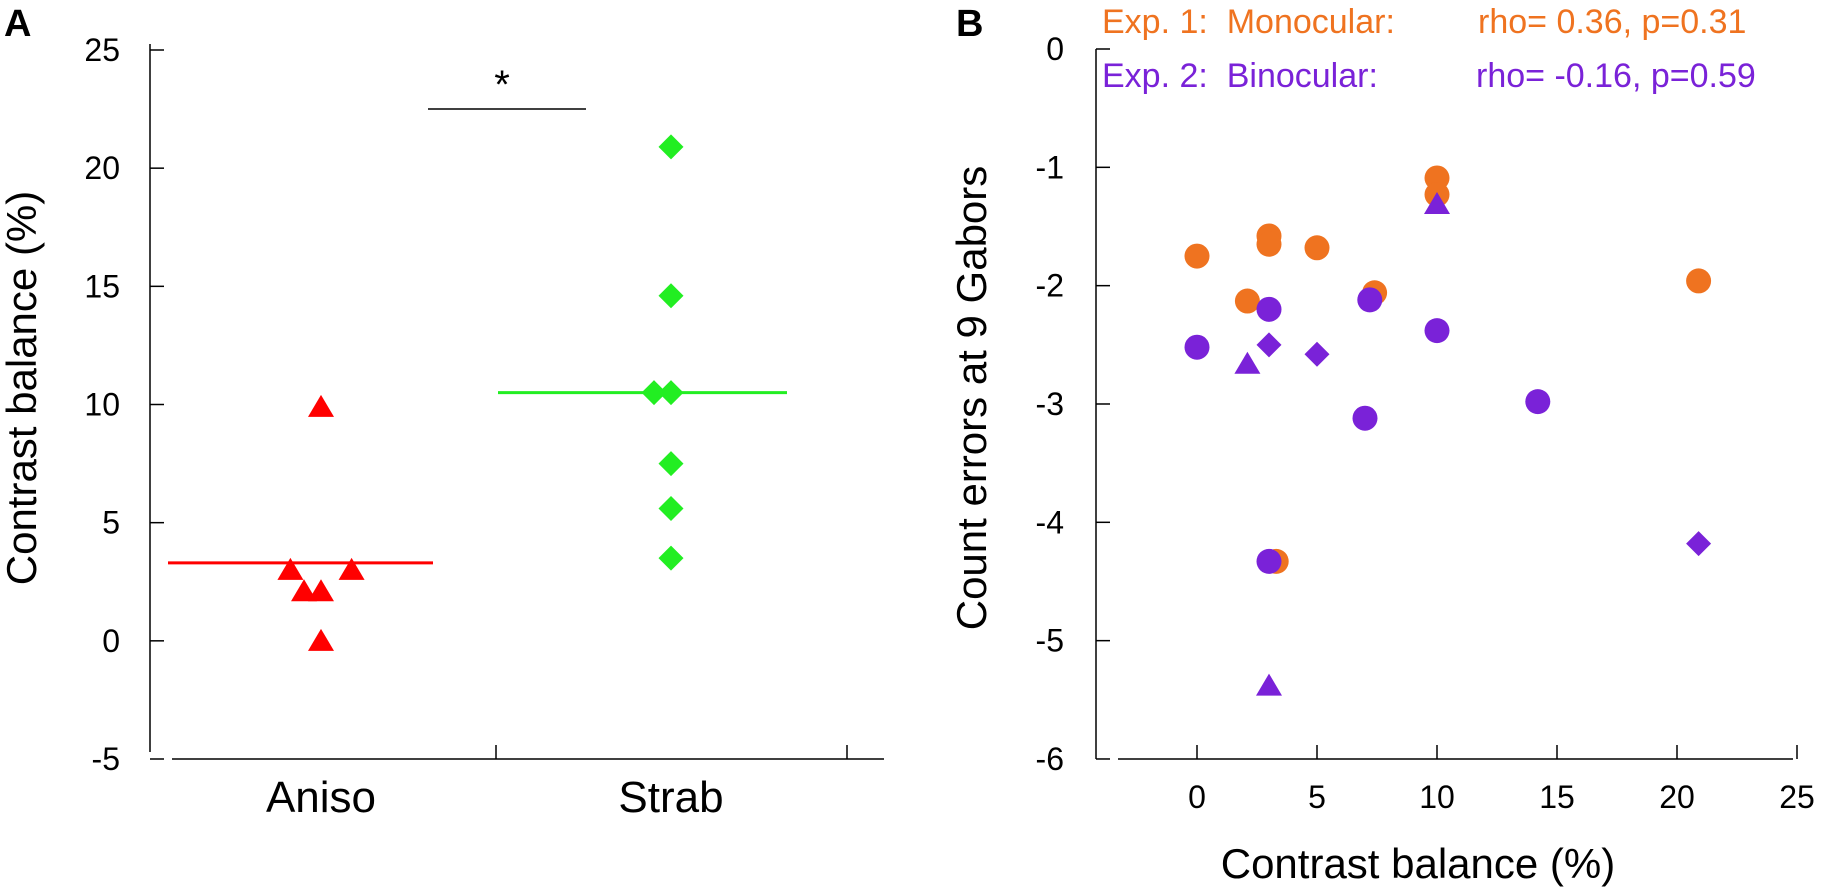 The width and height of the screenshot is (1832, 894). What do you see at coordinates (671, 752) in the screenshot?
I see `panel-a-x-ticks` at bounding box center [671, 752].